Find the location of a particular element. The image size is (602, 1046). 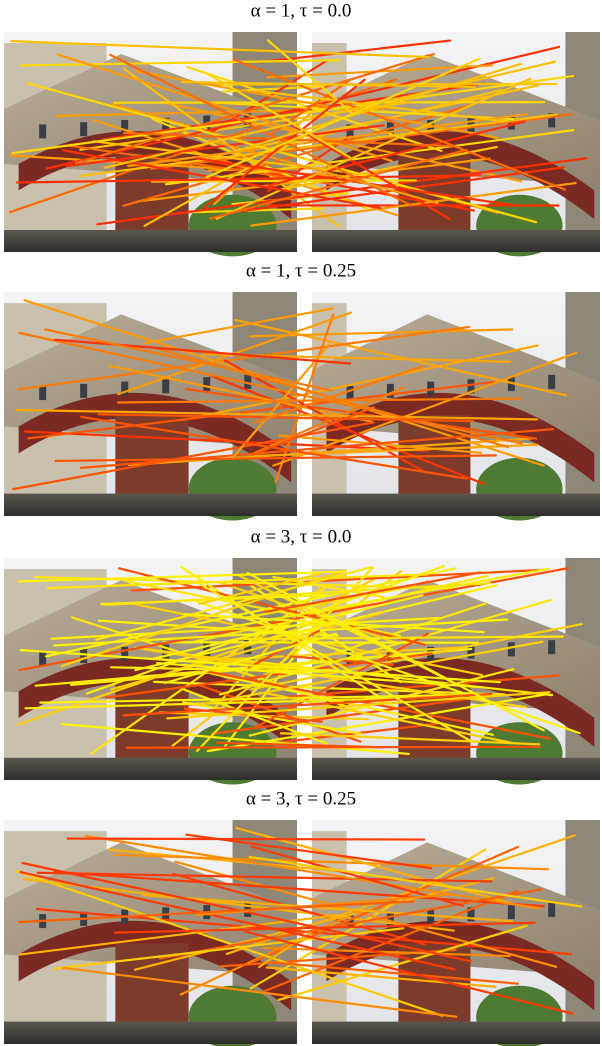

arch is located at coordinates (155, 965).